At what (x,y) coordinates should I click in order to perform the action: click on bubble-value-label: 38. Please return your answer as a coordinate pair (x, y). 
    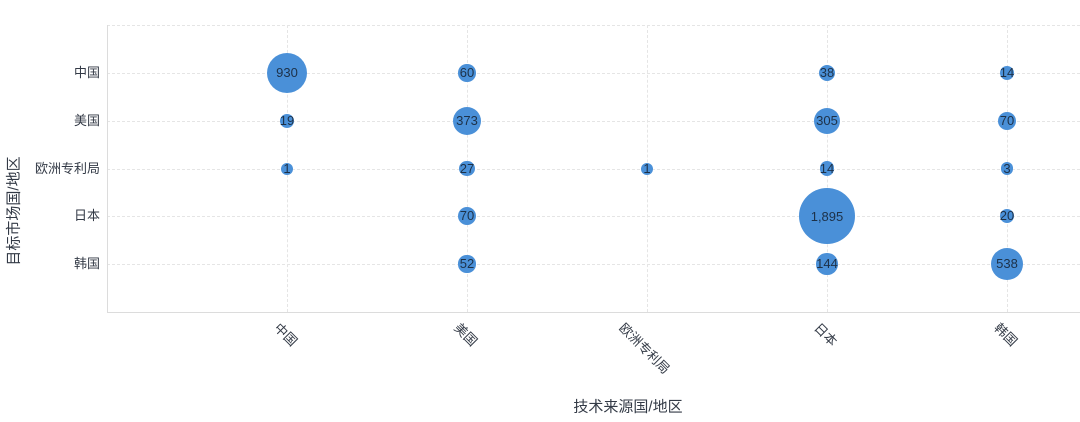
    Looking at the image, I should click on (827, 73).